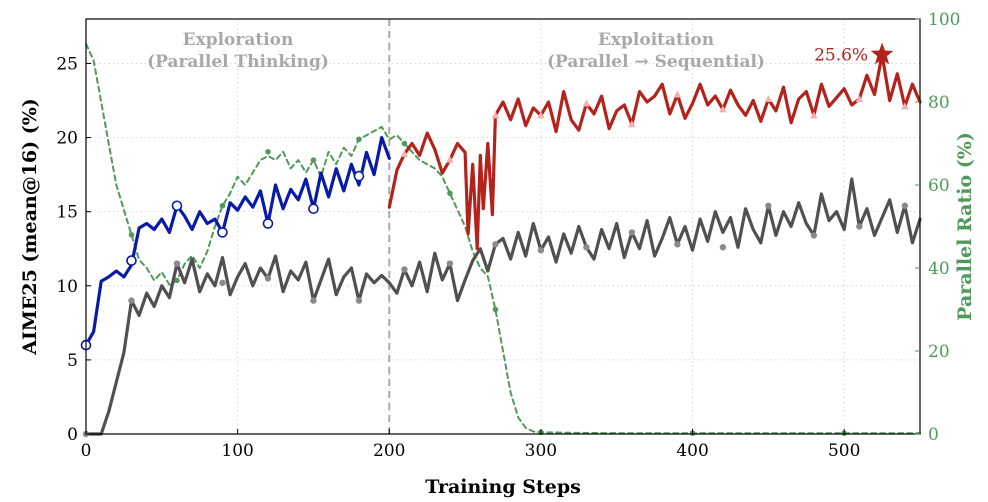 The height and width of the screenshot is (502, 988). What do you see at coordinates (541, 451) in the screenshot?
I see `x-tick-label-3: 300` at bounding box center [541, 451].